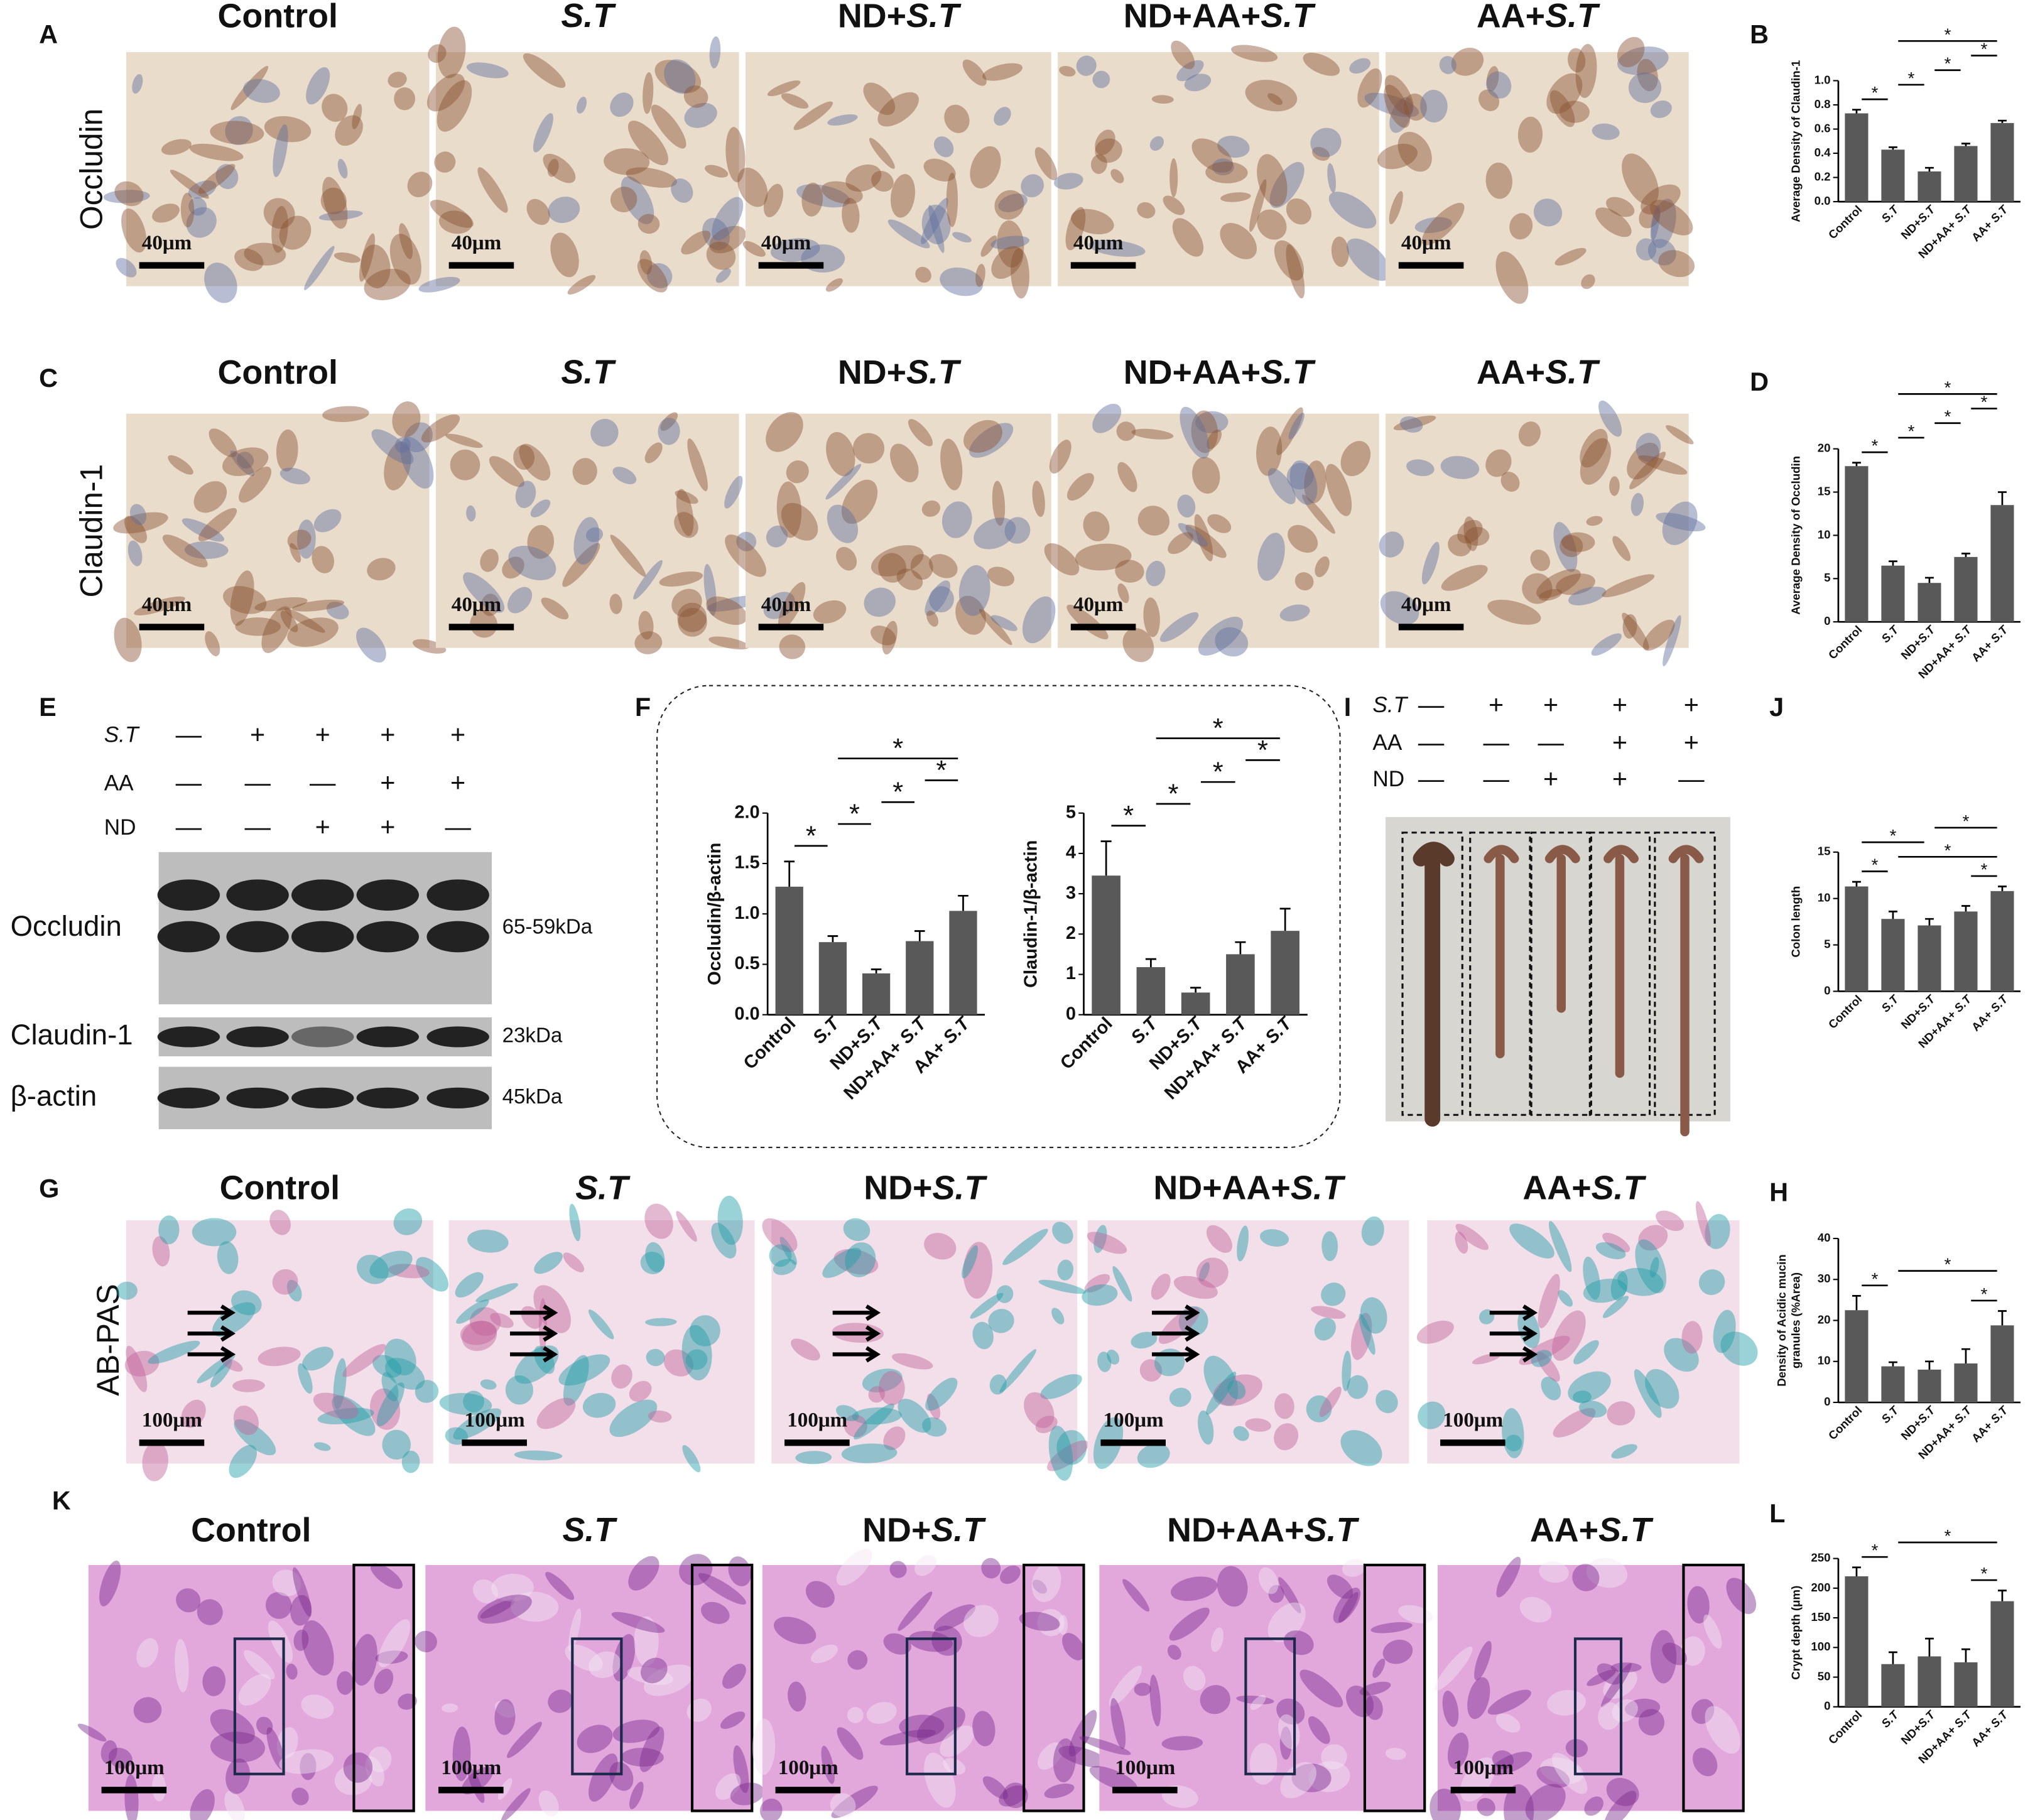  I want to click on column-title: AA+S.T, so click(1584, 1188).